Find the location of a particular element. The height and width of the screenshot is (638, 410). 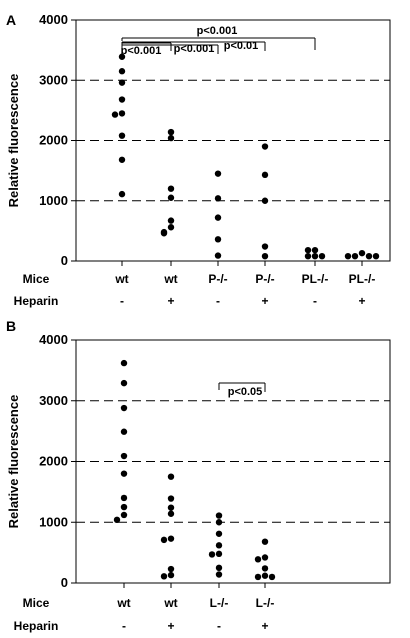

x-label-mice: L-/- is located at coordinates (265, 603).